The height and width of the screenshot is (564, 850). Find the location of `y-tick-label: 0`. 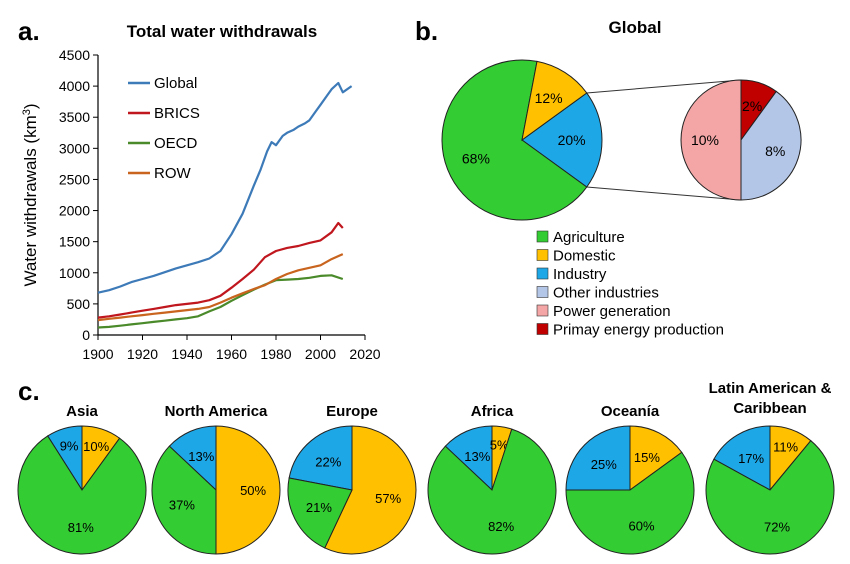

y-tick-label: 0 is located at coordinates (86, 335).